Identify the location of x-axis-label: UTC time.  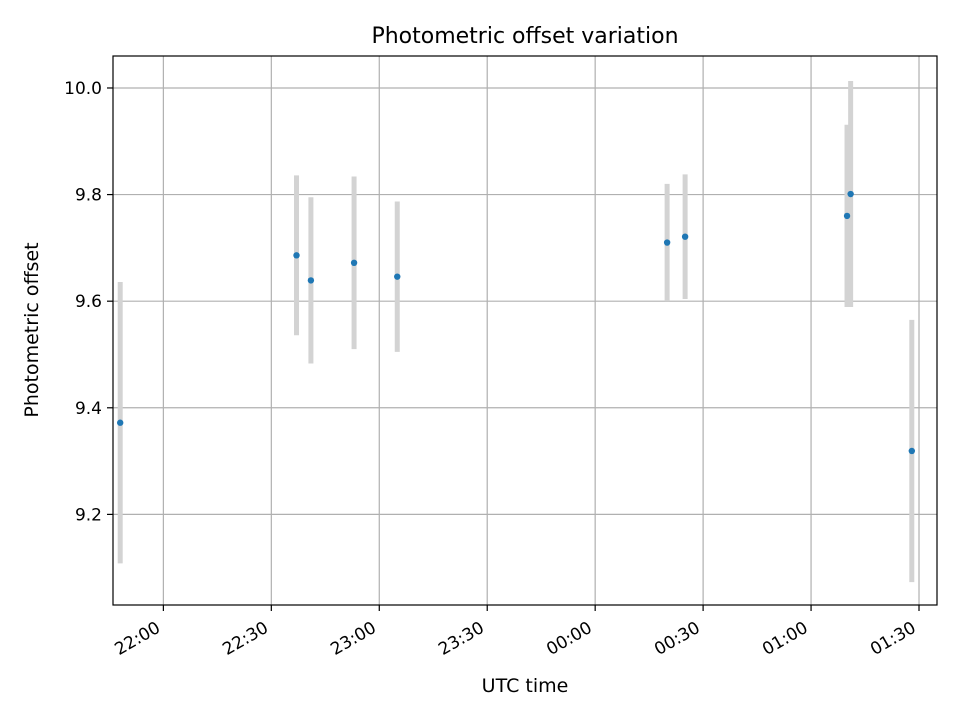
(525, 686).